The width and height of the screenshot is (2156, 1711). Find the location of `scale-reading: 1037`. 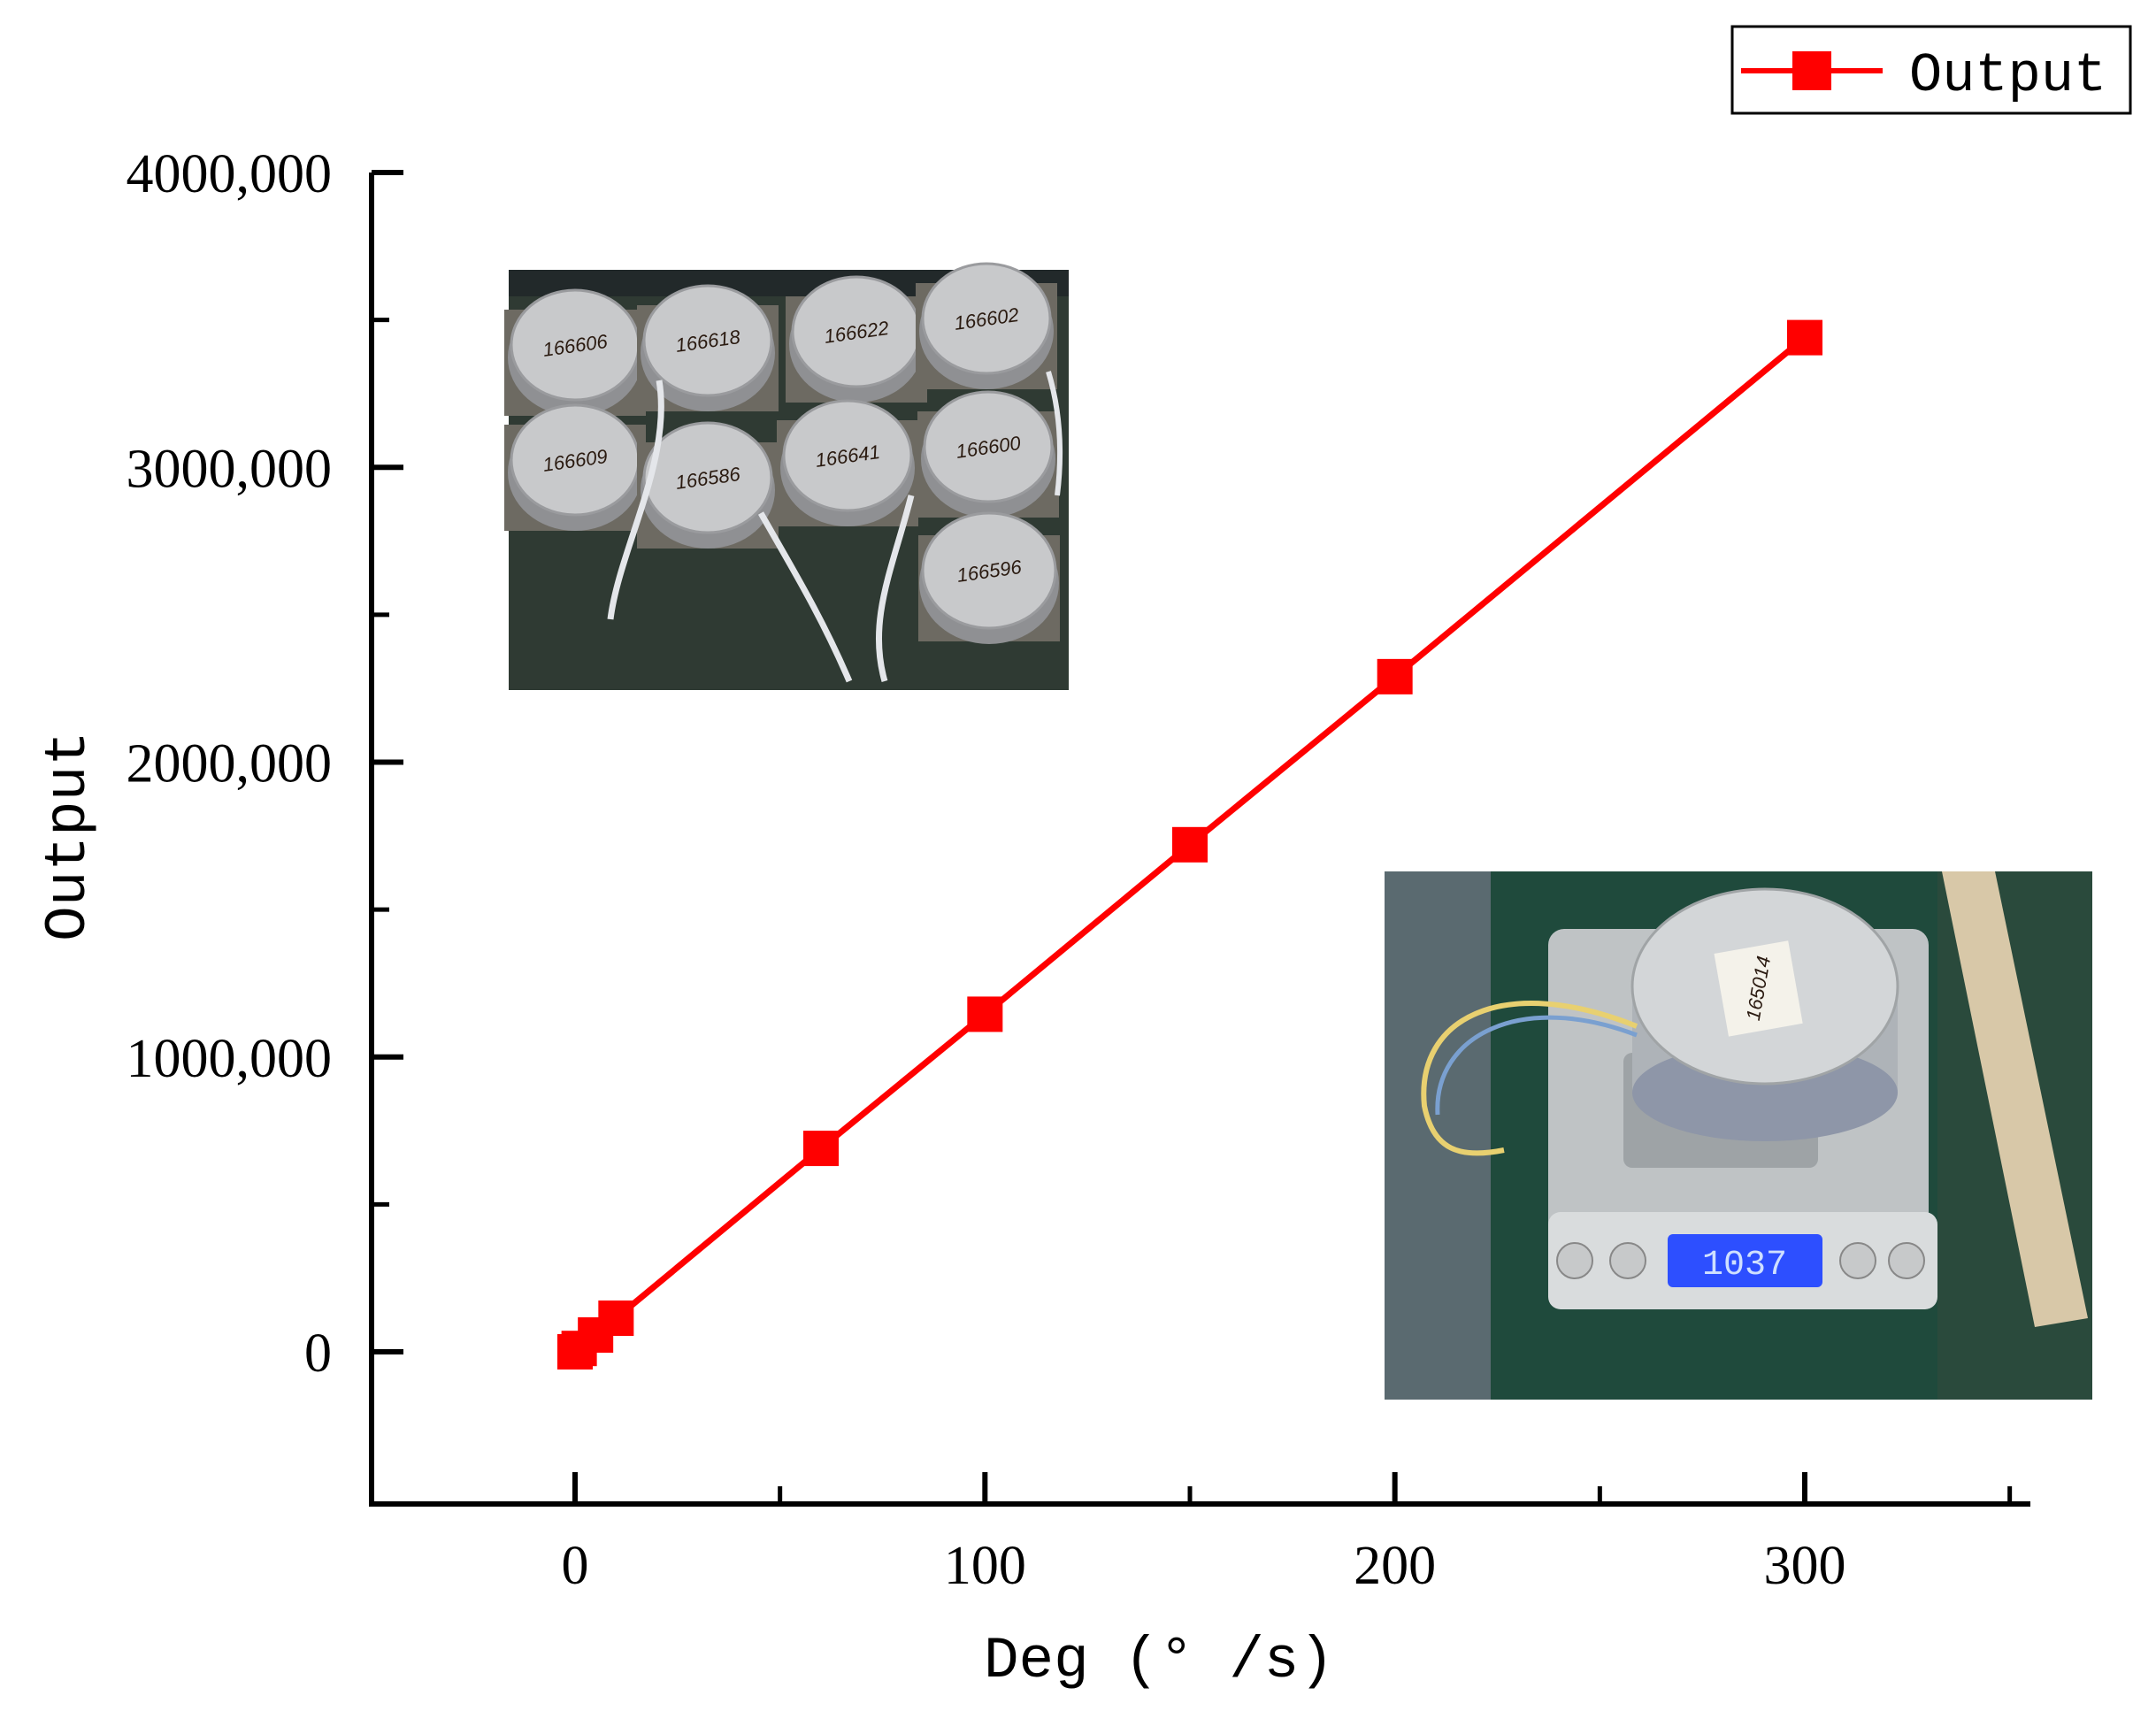

scale-reading: 1037 is located at coordinates (1745, 1265).